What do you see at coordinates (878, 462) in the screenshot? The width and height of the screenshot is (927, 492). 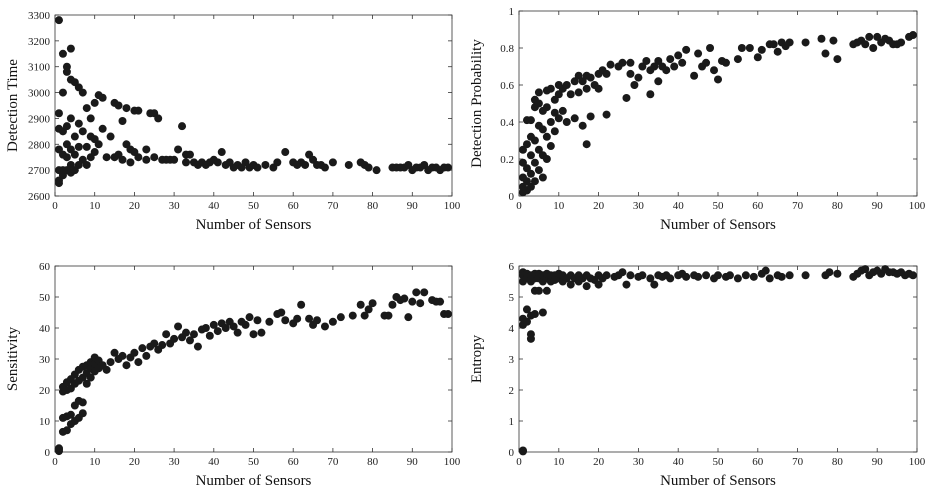 I see `x-tick-label: 90` at bounding box center [878, 462].